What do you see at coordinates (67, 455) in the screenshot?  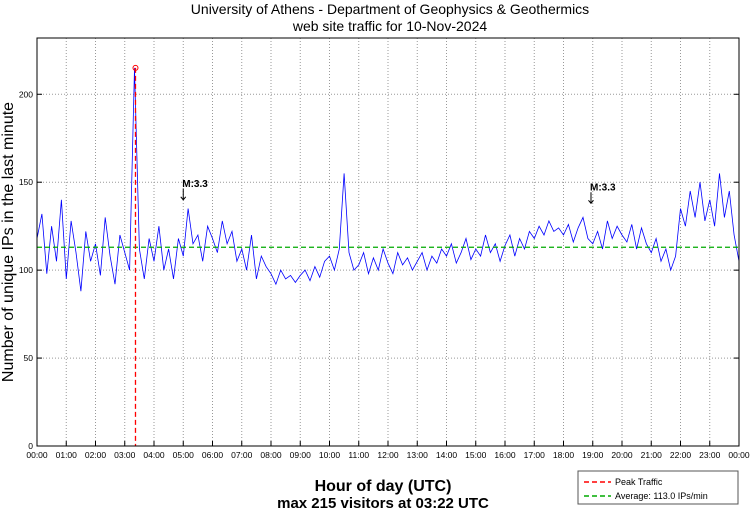 I see `x-tick-label: 01:00` at bounding box center [67, 455].